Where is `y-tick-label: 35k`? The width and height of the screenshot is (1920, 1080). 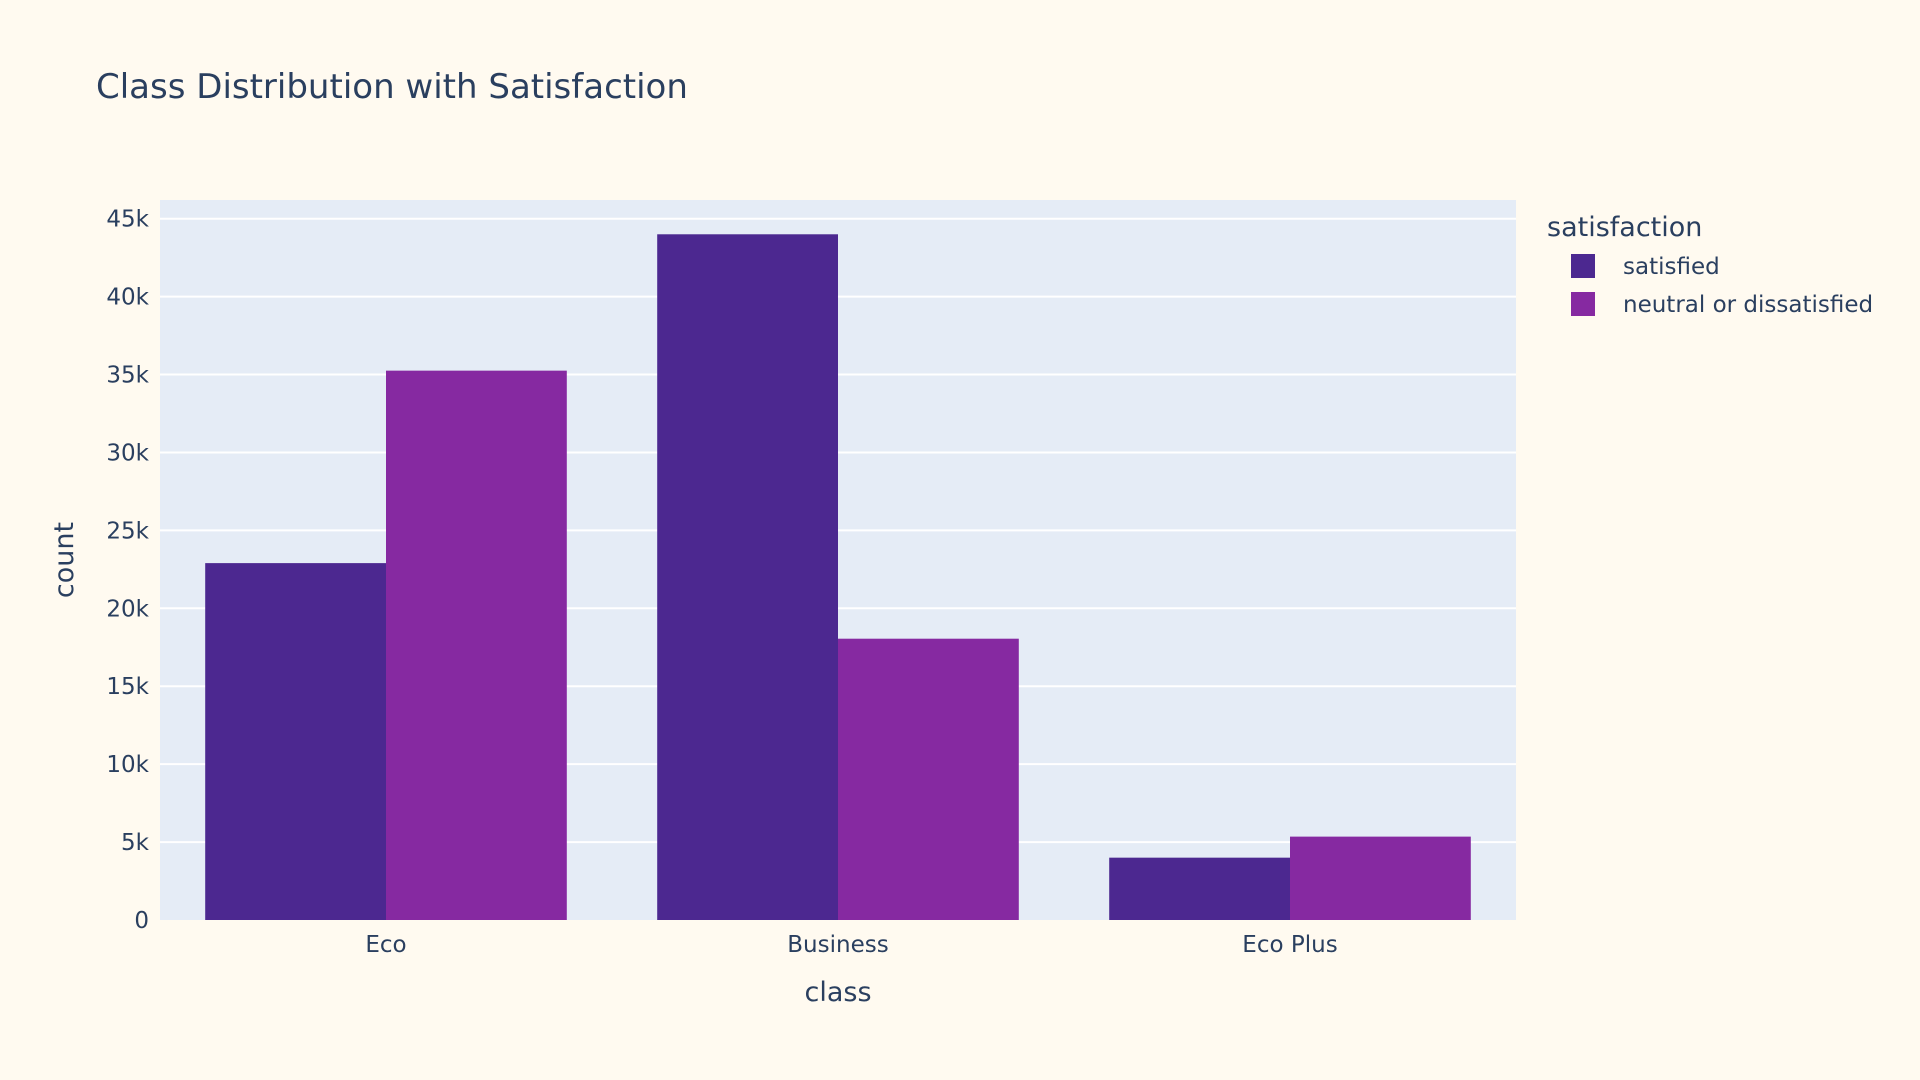 y-tick-label: 35k is located at coordinates (127, 376).